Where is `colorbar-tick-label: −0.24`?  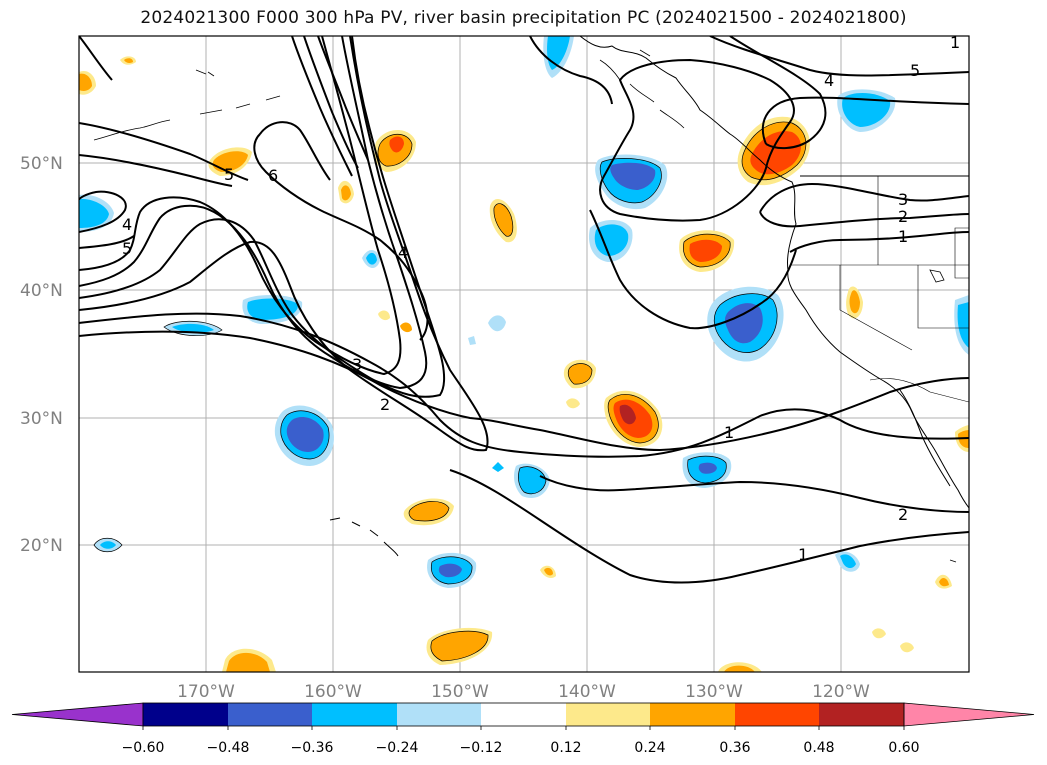
colorbar-tick-label: −0.24 is located at coordinates (397, 748).